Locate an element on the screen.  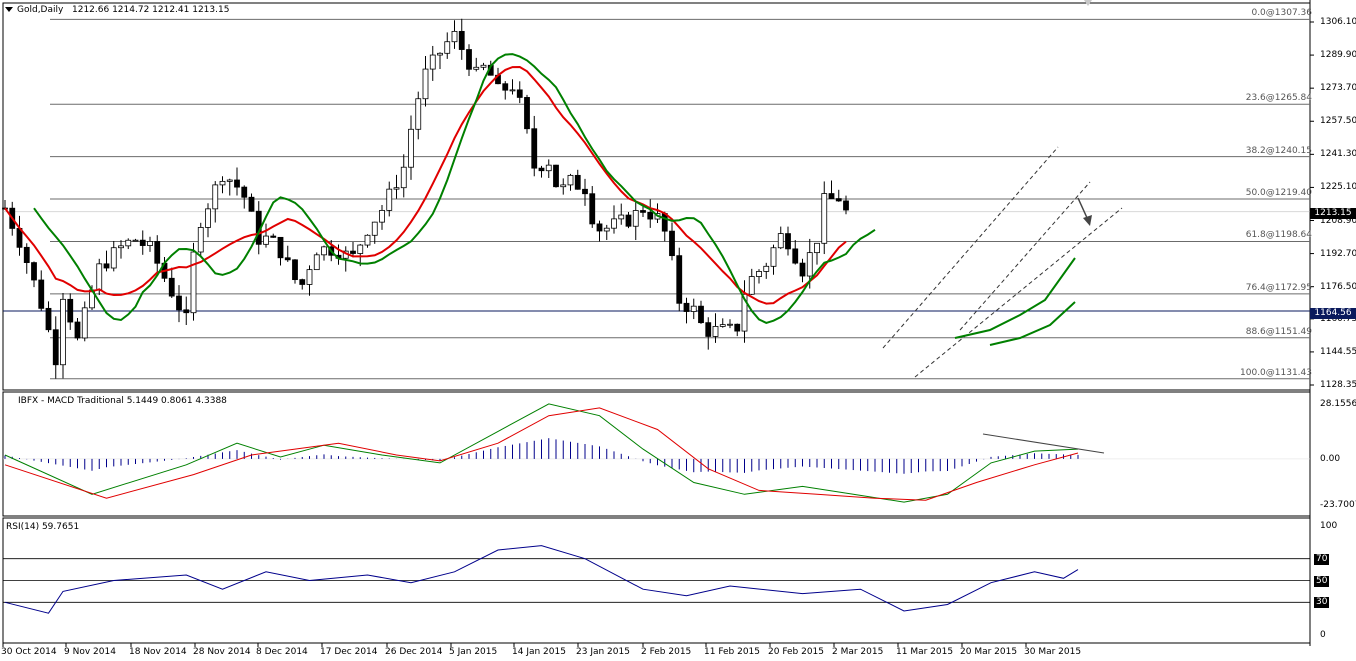
rsi-pane is located at coordinates (656, 579).